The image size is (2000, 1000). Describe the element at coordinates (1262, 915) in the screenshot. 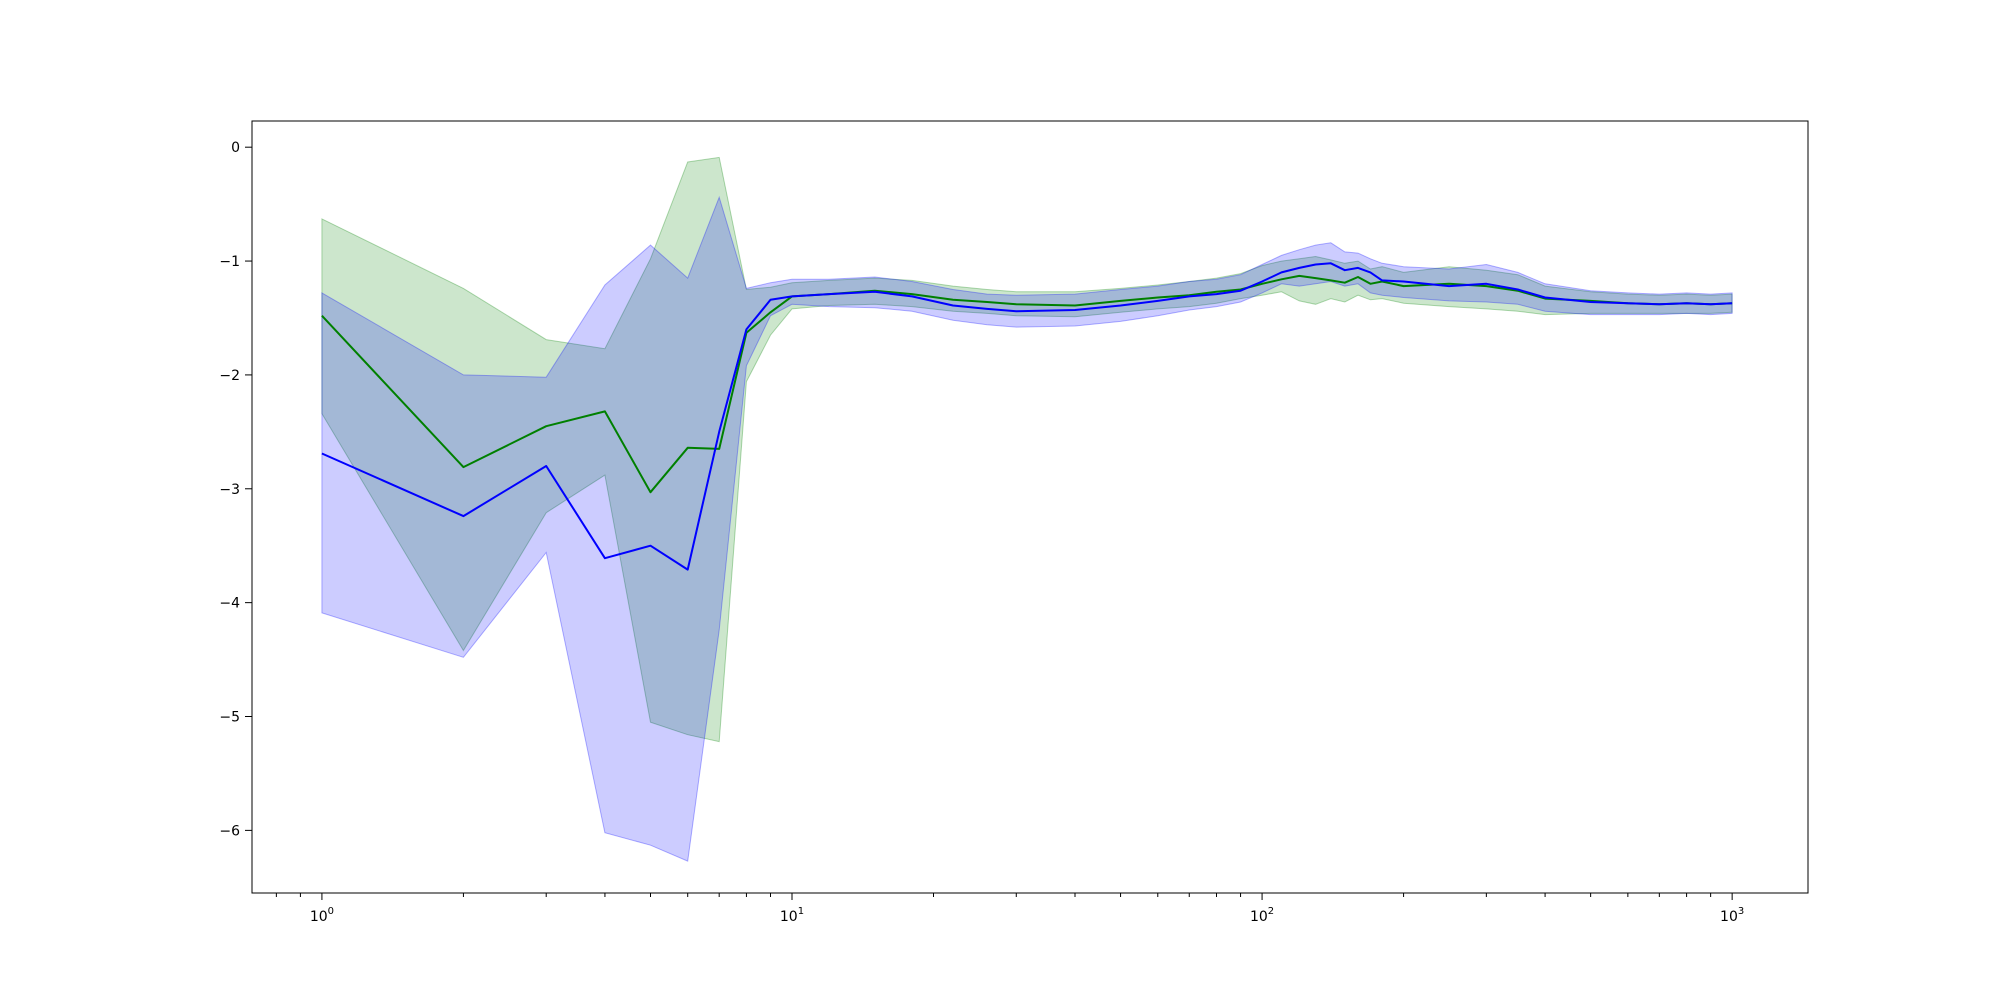

I see `x-tick-label: 10²` at that location.